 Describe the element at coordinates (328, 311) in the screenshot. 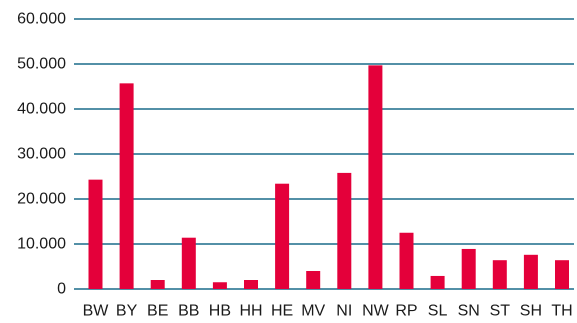

I see `x-axis-ticks: BW BY BE BB HB HH HE MV NI NW RP SL SN ST SH TH` at that location.